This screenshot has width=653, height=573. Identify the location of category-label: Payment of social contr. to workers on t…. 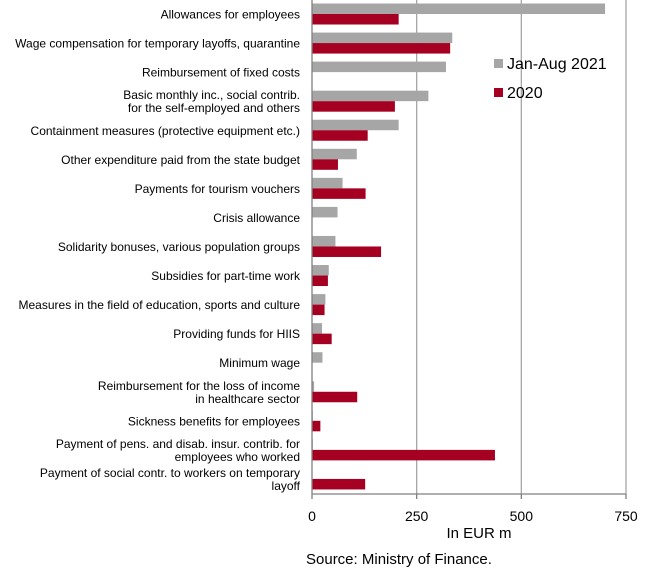
(170, 479).